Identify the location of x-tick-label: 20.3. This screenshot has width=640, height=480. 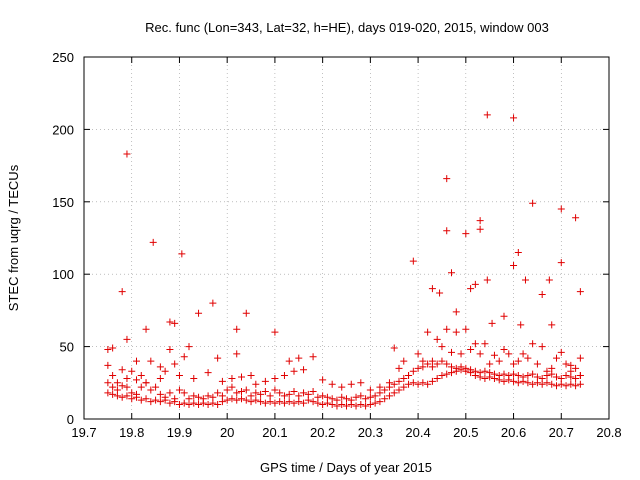
(370, 432).